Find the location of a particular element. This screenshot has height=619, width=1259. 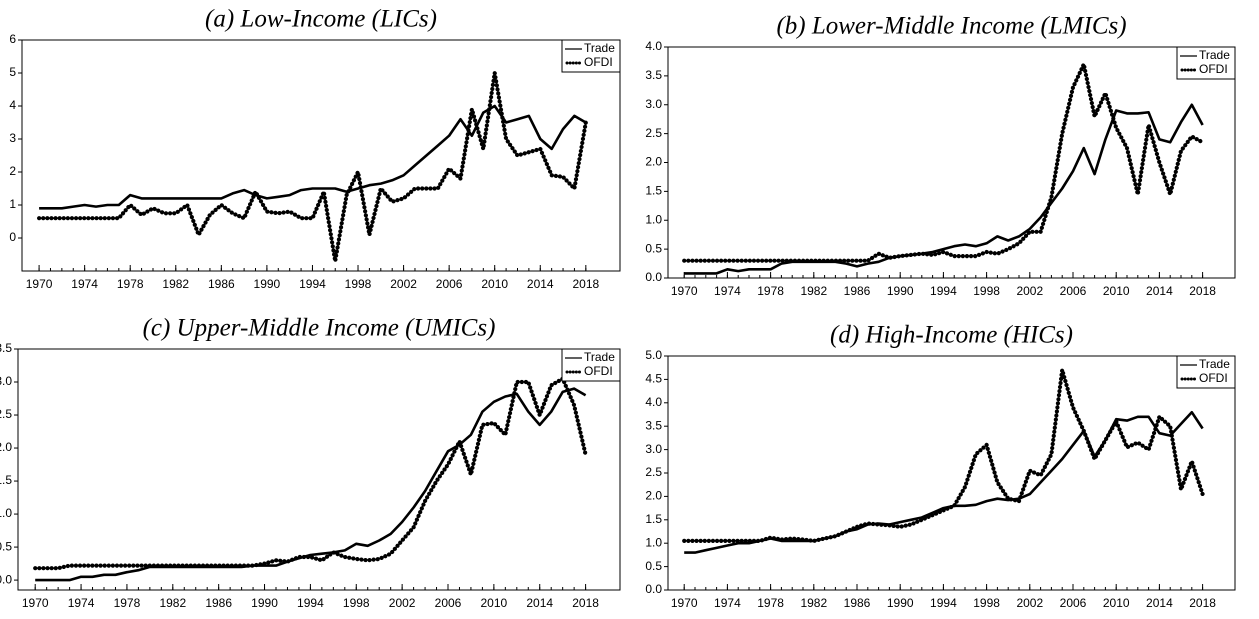

y-tick-label: 2.0 is located at coordinates (653, 162).